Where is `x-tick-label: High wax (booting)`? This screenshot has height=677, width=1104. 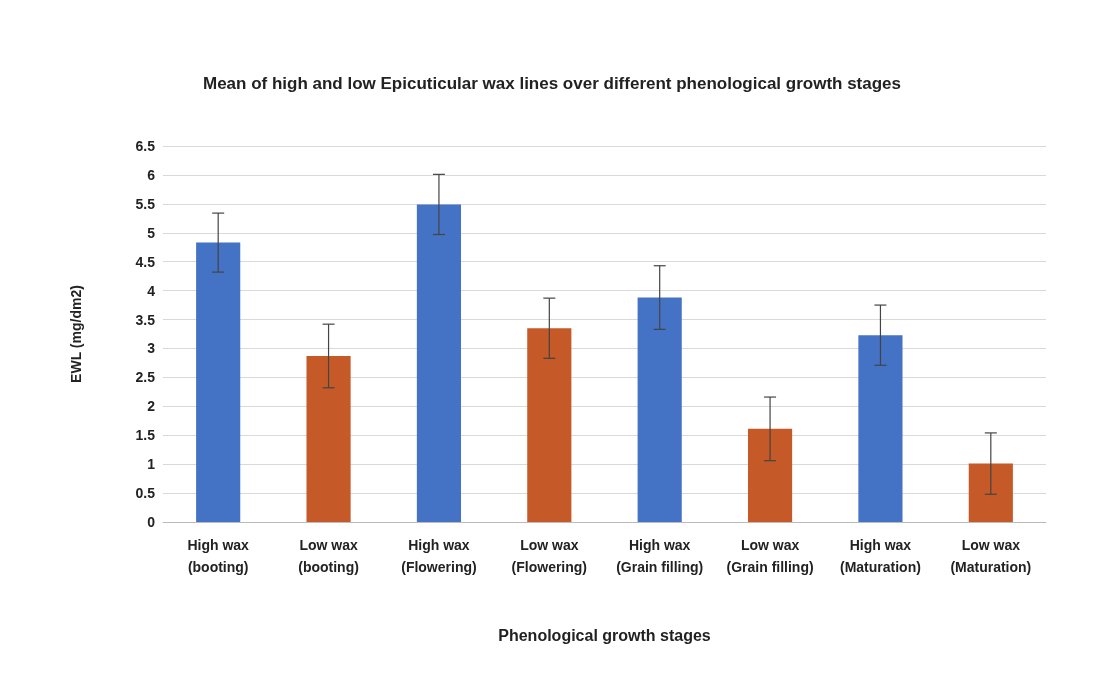 x-tick-label: High wax (booting) is located at coordinates (218, 556).